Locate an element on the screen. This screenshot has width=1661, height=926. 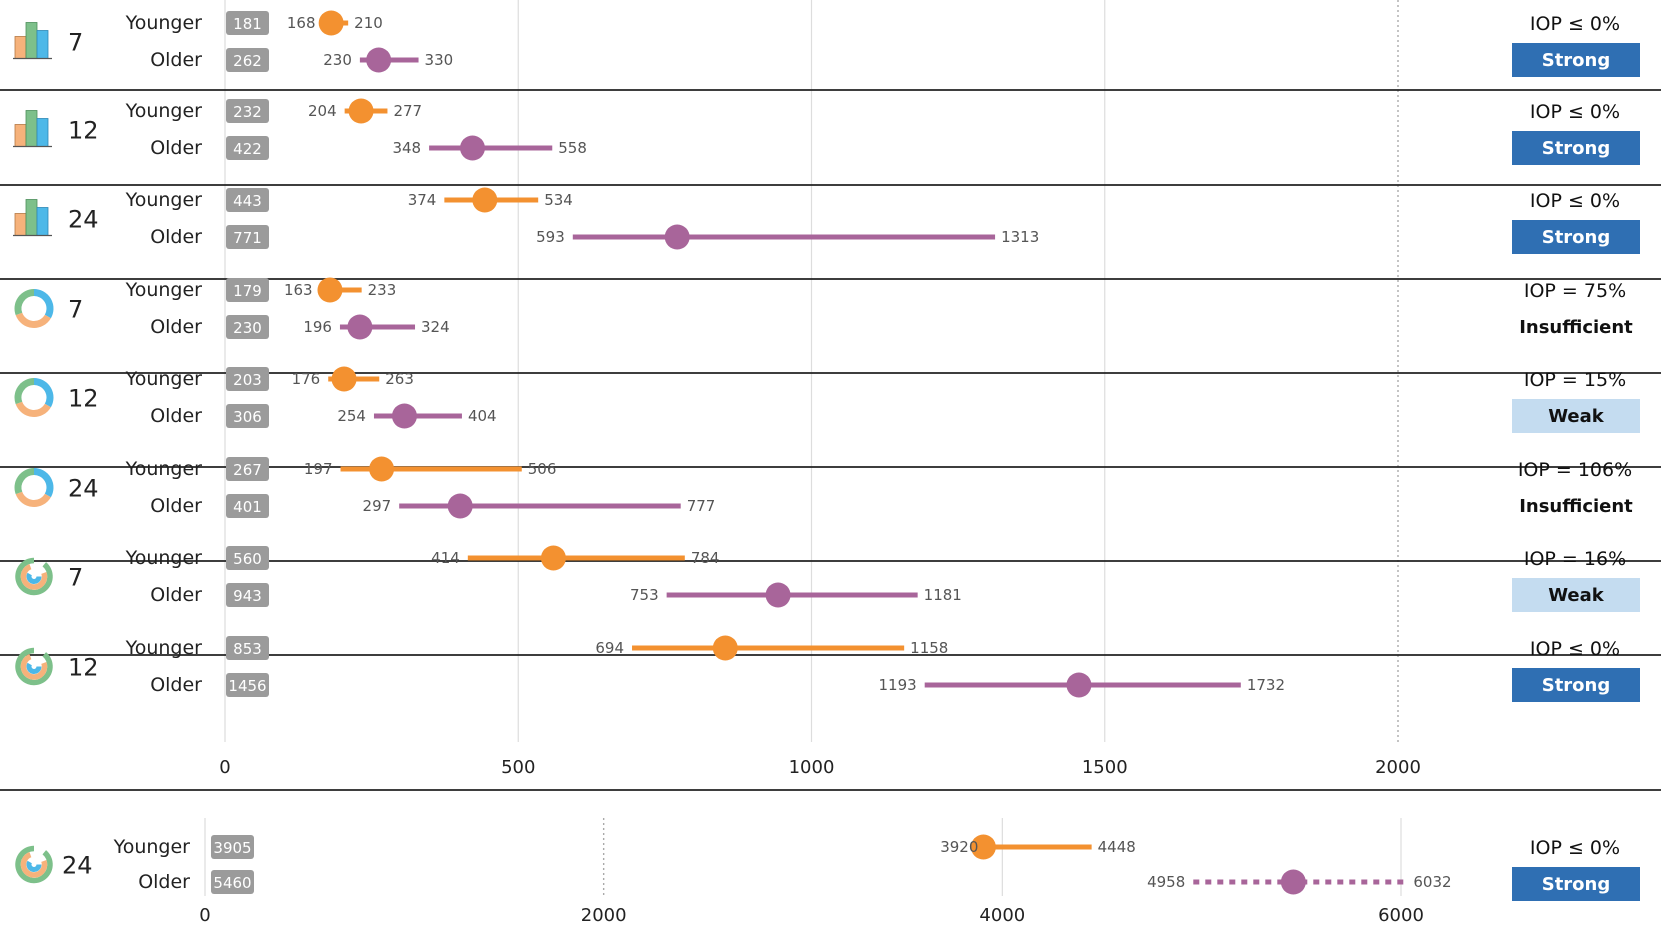
older-interval: 348 558 is located at coordinates (489, 148).